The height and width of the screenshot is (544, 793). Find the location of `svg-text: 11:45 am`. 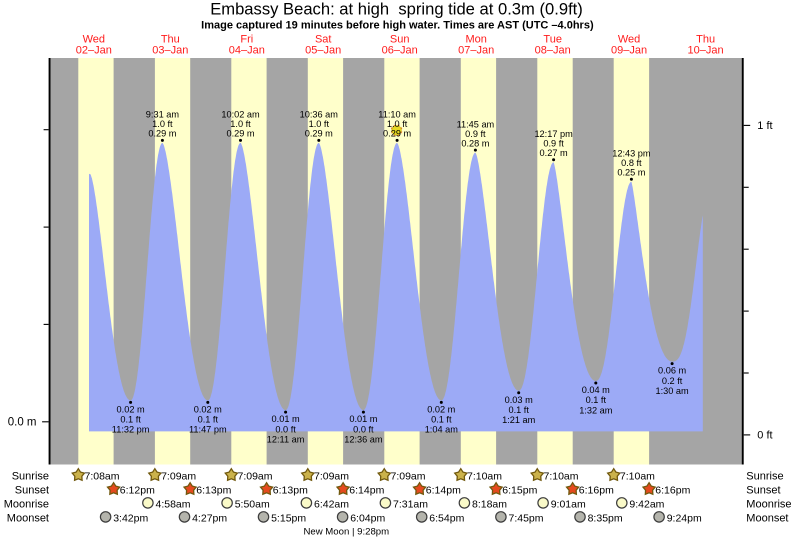

svg-text: 11:45 am is located at coordinates (476, 124).